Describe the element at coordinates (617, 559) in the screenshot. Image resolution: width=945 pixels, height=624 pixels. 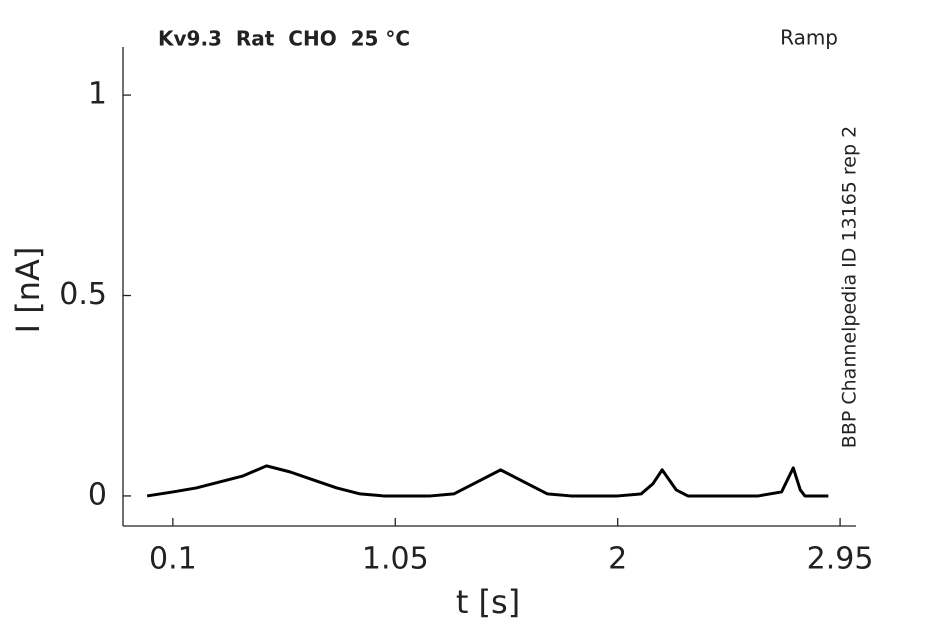
I see `x-tick-label: 2` at that location.